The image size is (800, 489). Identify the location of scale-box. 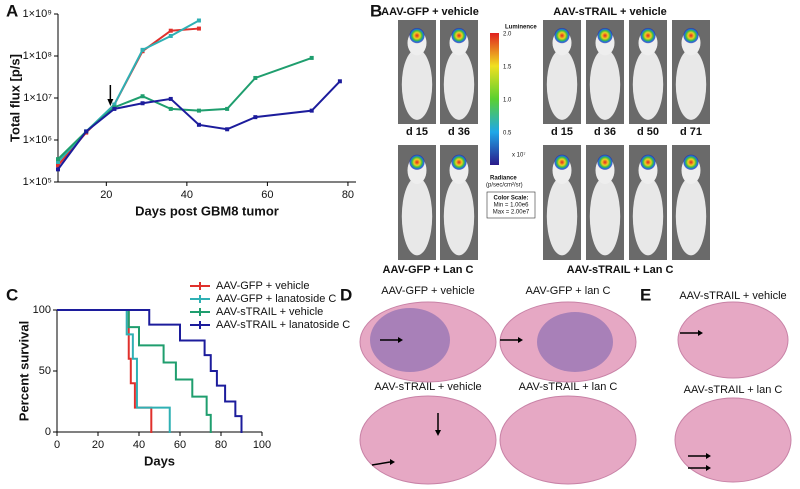
(511, 205).